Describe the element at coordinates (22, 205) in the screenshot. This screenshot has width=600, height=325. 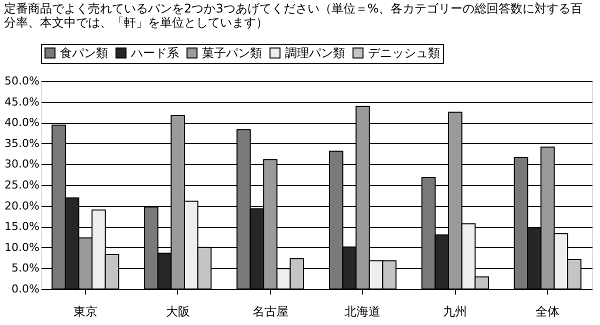
I see `y-tick-label: 20.0%` at that location.